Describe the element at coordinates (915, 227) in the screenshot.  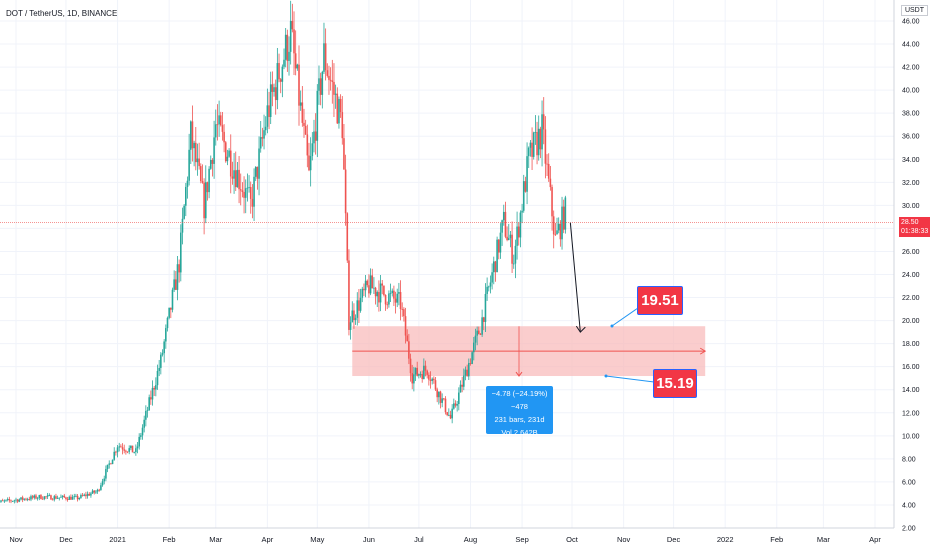
I see `current-price-tag: 28.50 01:38:33` at that location.